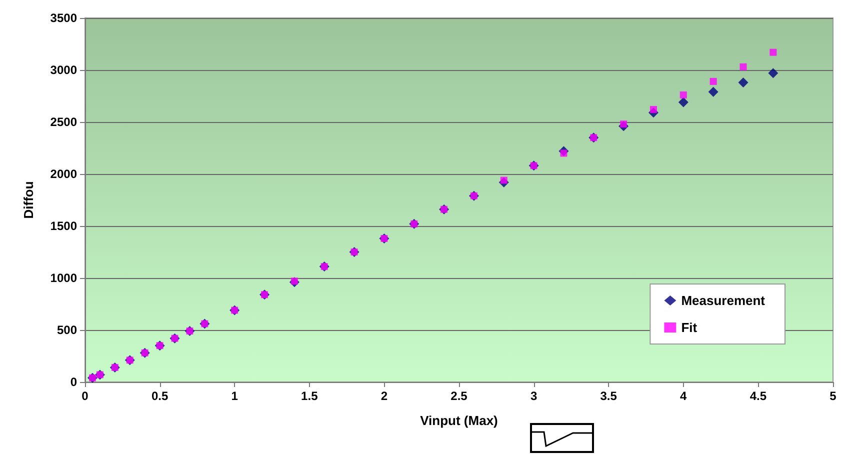  I want to click on y-axis-title: Diffou, so click(28, 200).